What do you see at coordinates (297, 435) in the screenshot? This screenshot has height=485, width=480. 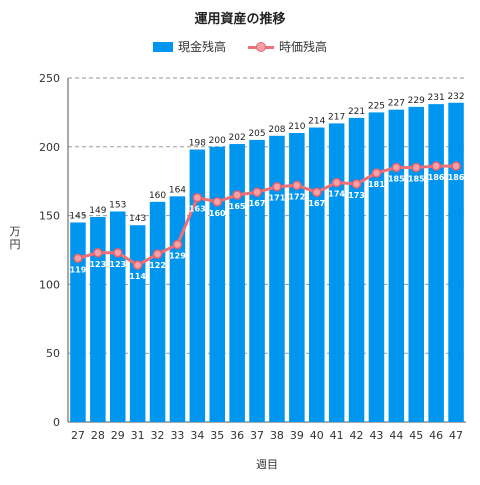 I see `x-tick-label: 39` at bounding box center [297, 435].